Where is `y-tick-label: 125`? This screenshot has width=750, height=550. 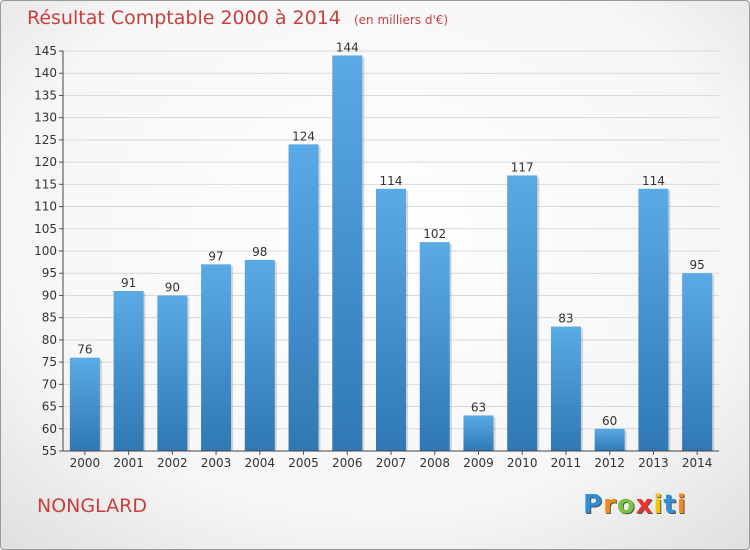
y-tick-label: 125 is located at coordinates (45, 140).